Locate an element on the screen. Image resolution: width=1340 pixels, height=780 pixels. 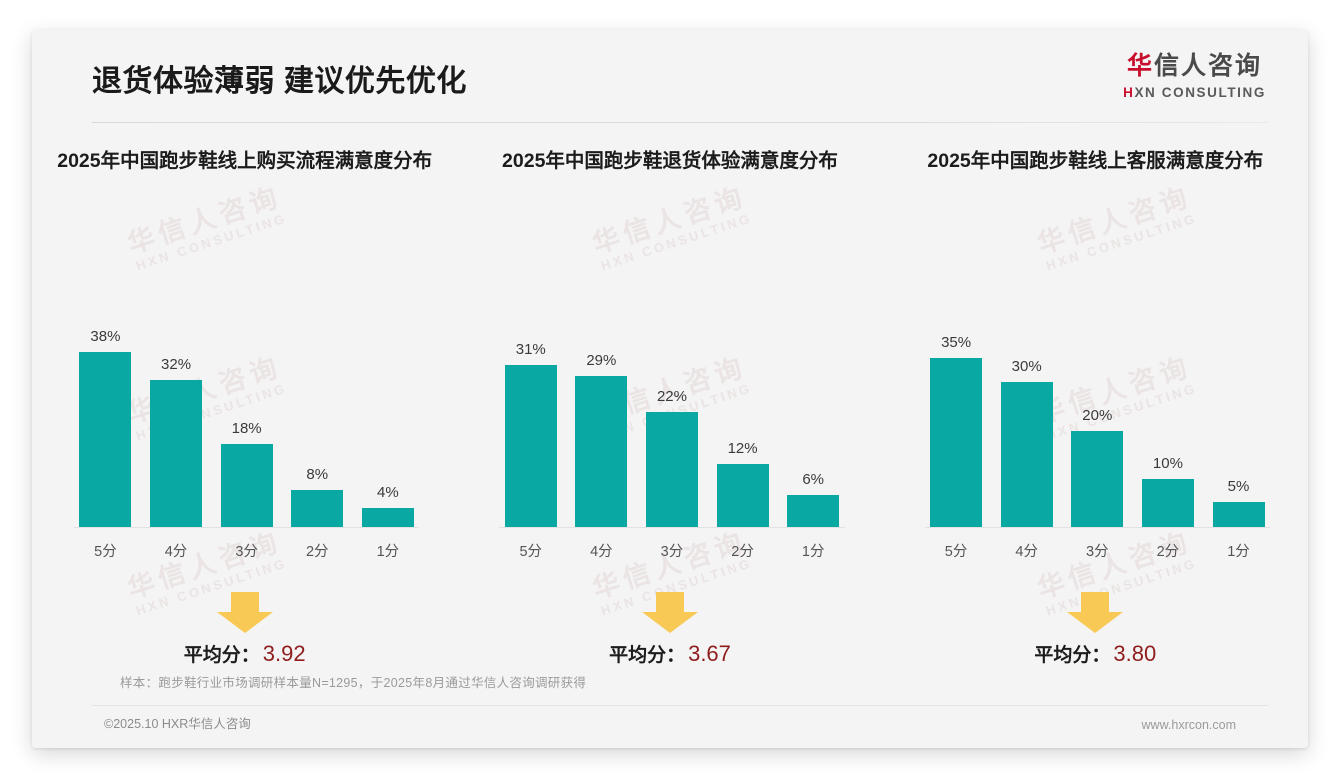
bar-item: 31% is located at coordinates (530, 402).